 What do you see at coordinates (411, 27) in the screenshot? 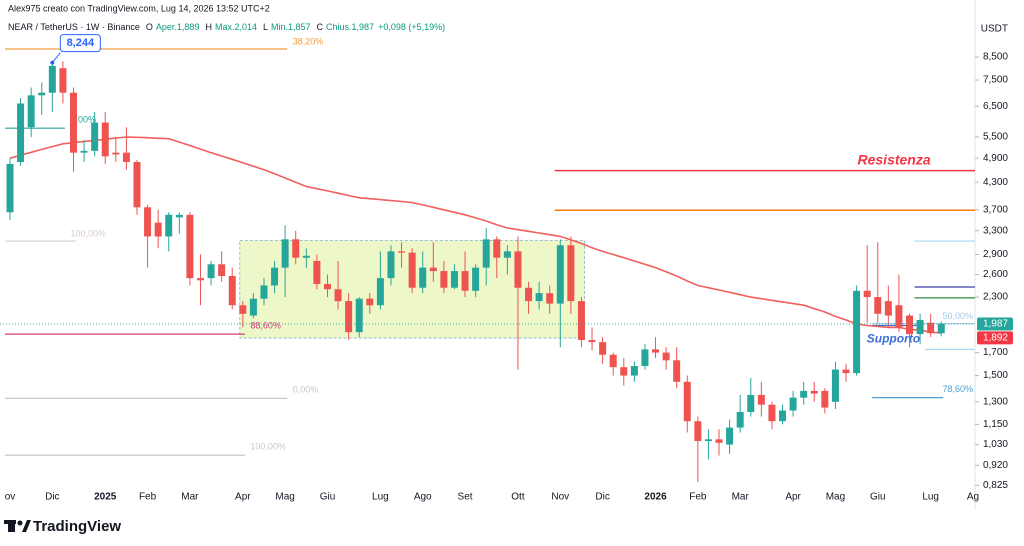
I see `change: +0,098 (+5,19%)` at bounding box center [411, 27].